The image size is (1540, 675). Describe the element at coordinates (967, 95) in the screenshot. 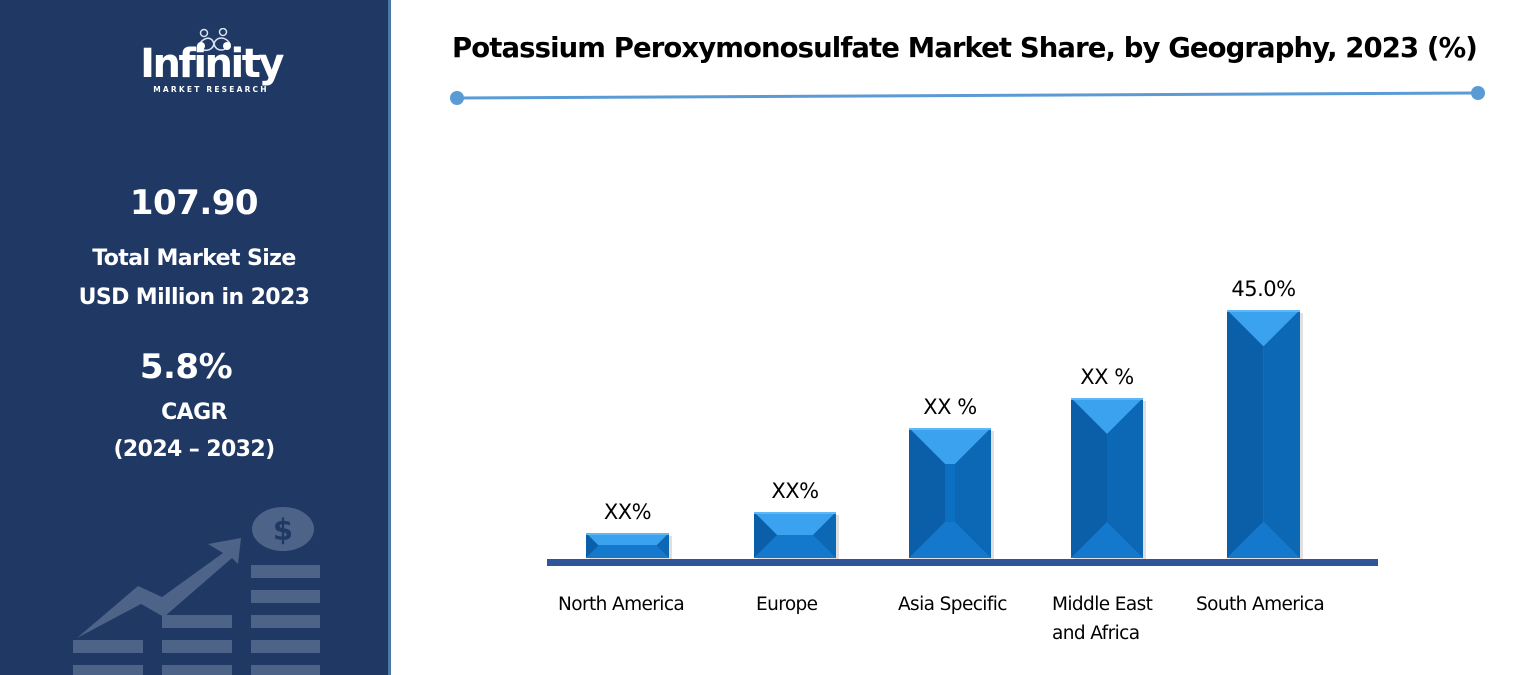

I see `title-underline` at that location.